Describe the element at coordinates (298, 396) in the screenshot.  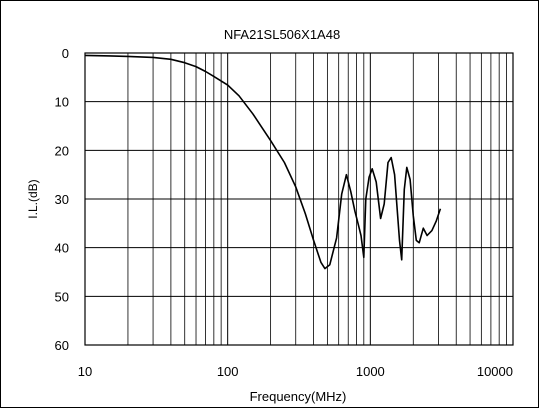
I see `x-axis-label: Frequency(MHz)` at that location.